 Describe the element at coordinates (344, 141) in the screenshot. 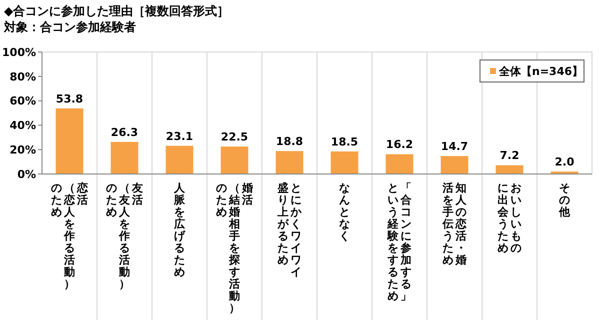

I see `data-label: 18.5` at that location.